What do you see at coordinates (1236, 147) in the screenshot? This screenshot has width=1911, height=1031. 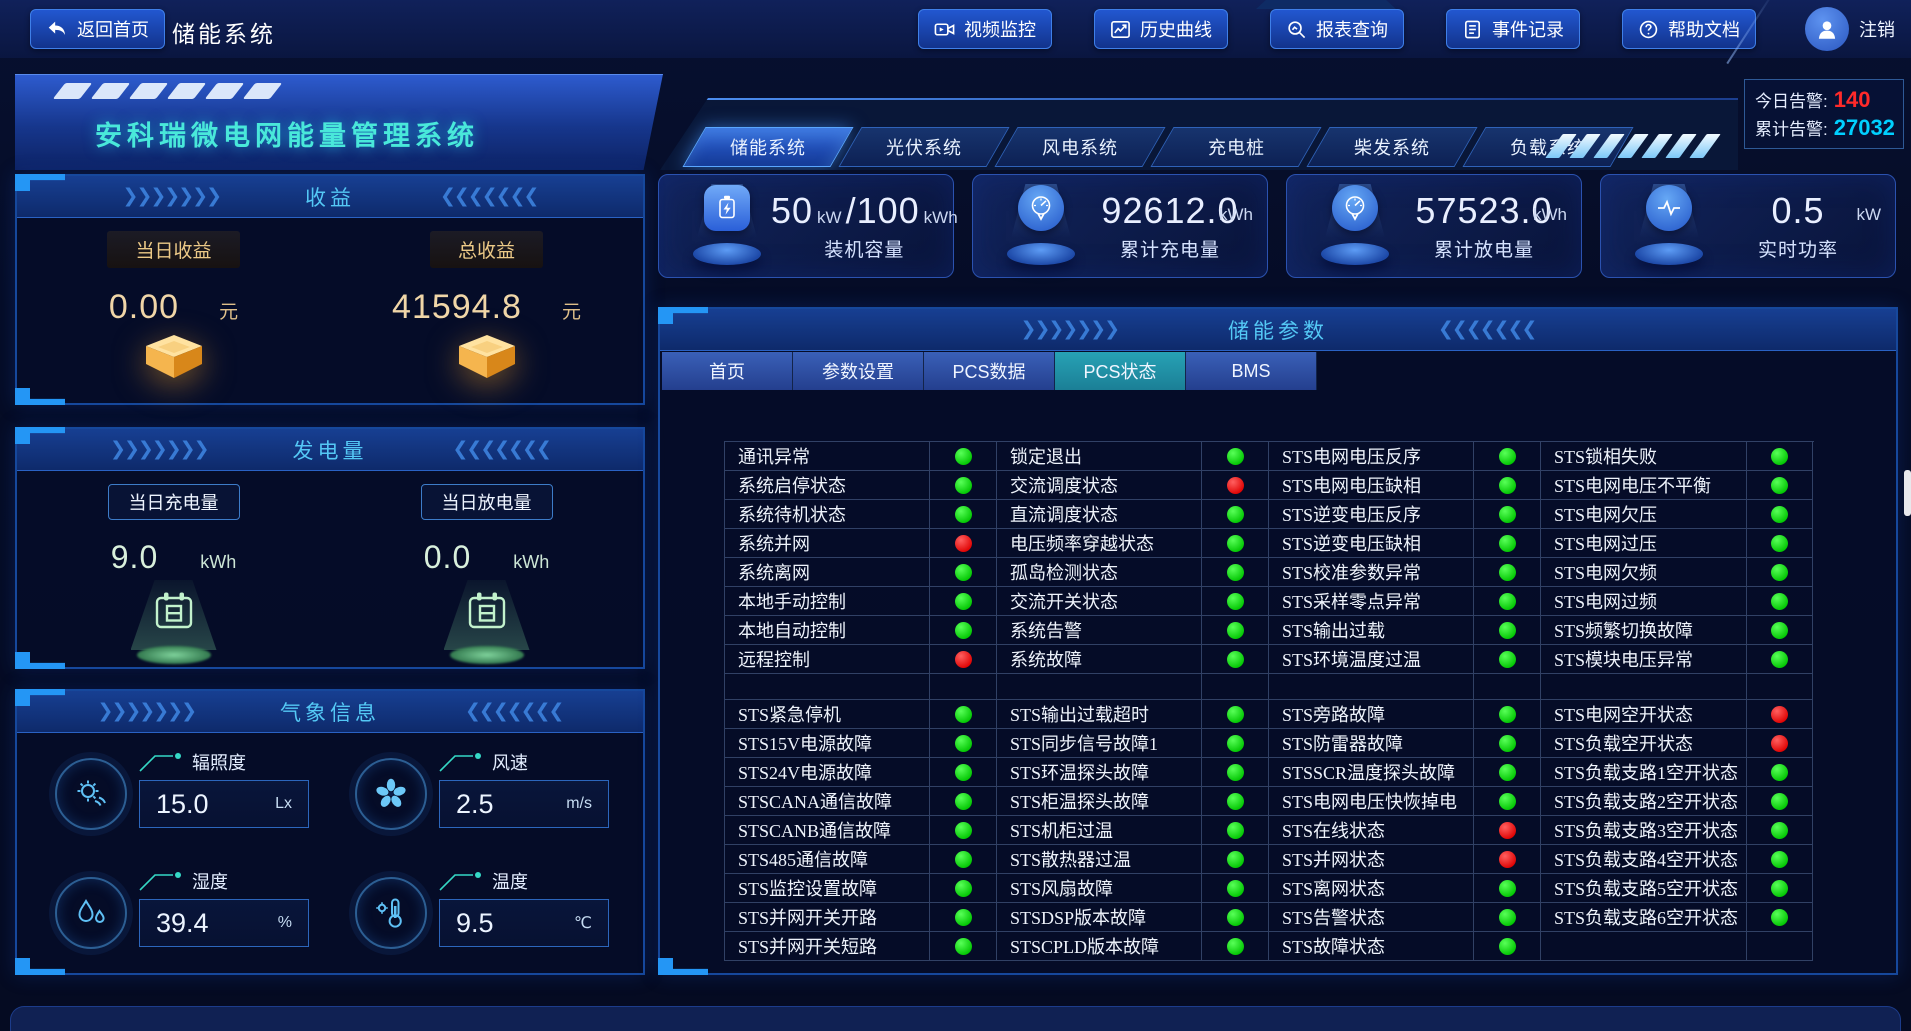 I see `system-tab: 充电桩` at bounding box center [1236, 147].